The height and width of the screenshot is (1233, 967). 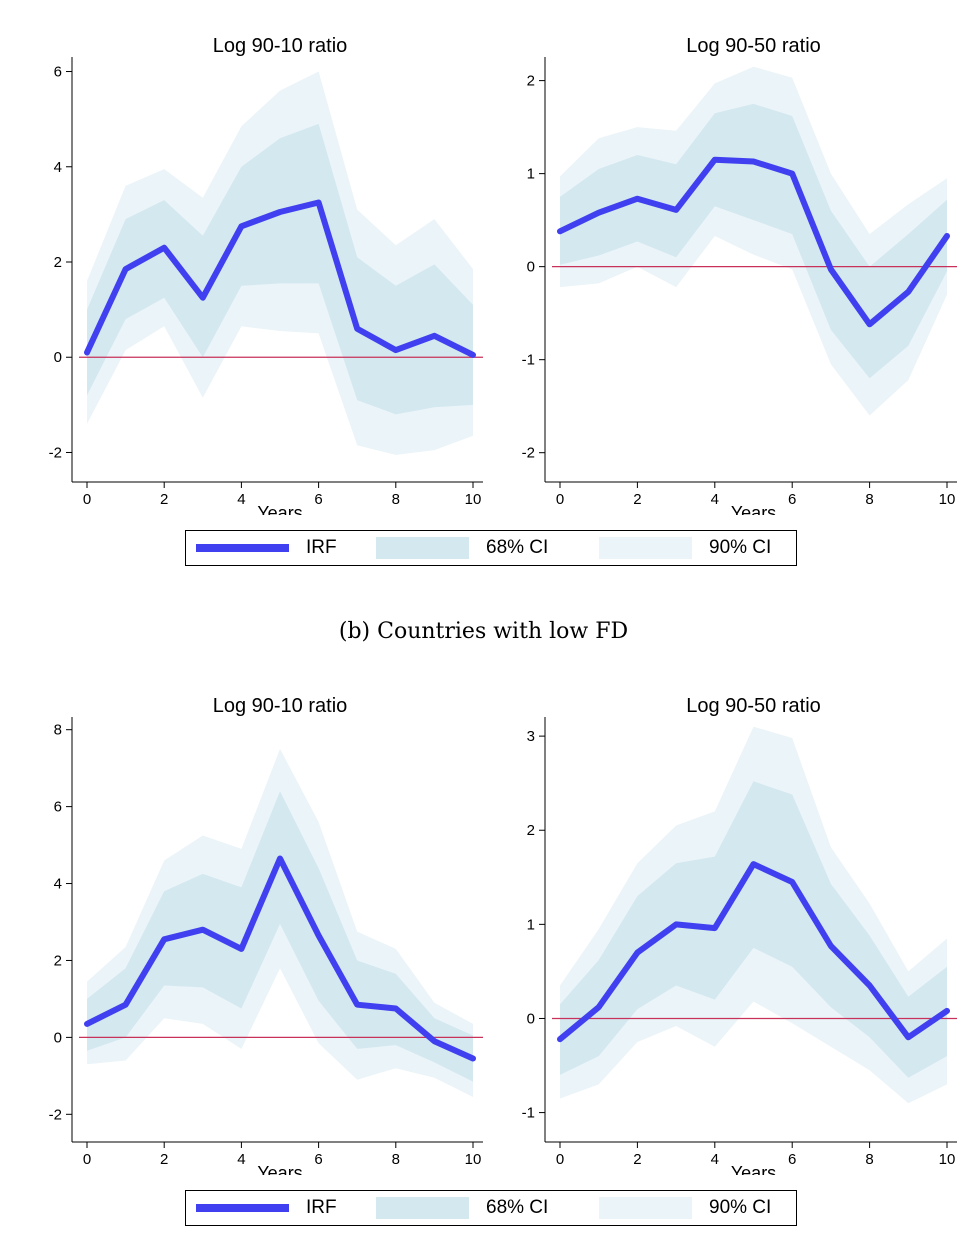 What do you see at coordinates (58, 730) in the screenshot?
I see `y-tick-label: 8` at bounding box center [58, 730].